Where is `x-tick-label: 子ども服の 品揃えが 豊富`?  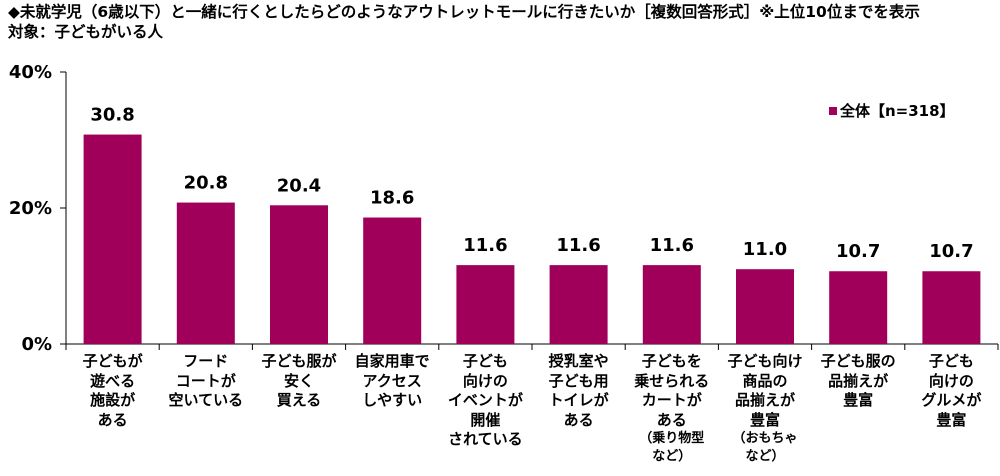 x-tick-label: 子ども服の 品揃えが 豊富 is located at coordinates (858, 380).